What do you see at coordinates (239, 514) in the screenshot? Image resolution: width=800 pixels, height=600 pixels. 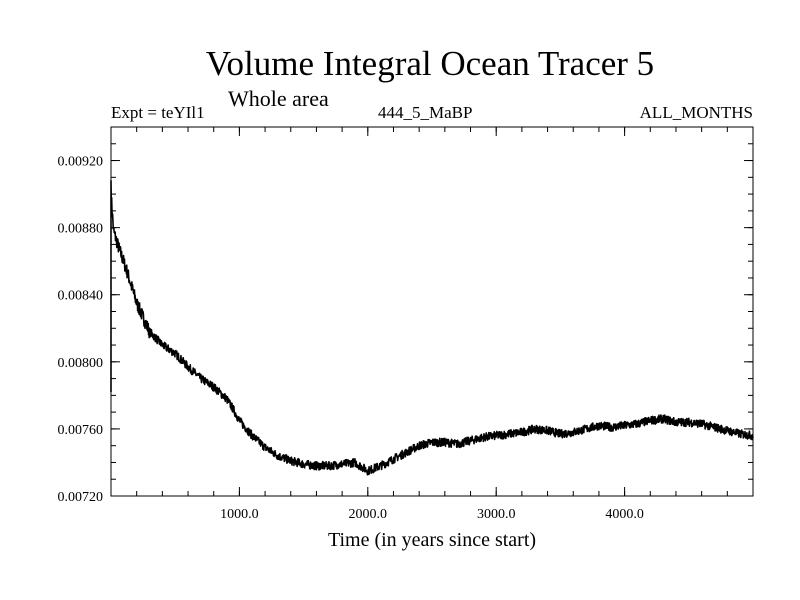 I see `x-tick-label: 1000.0` at bounding box center [239, 514].